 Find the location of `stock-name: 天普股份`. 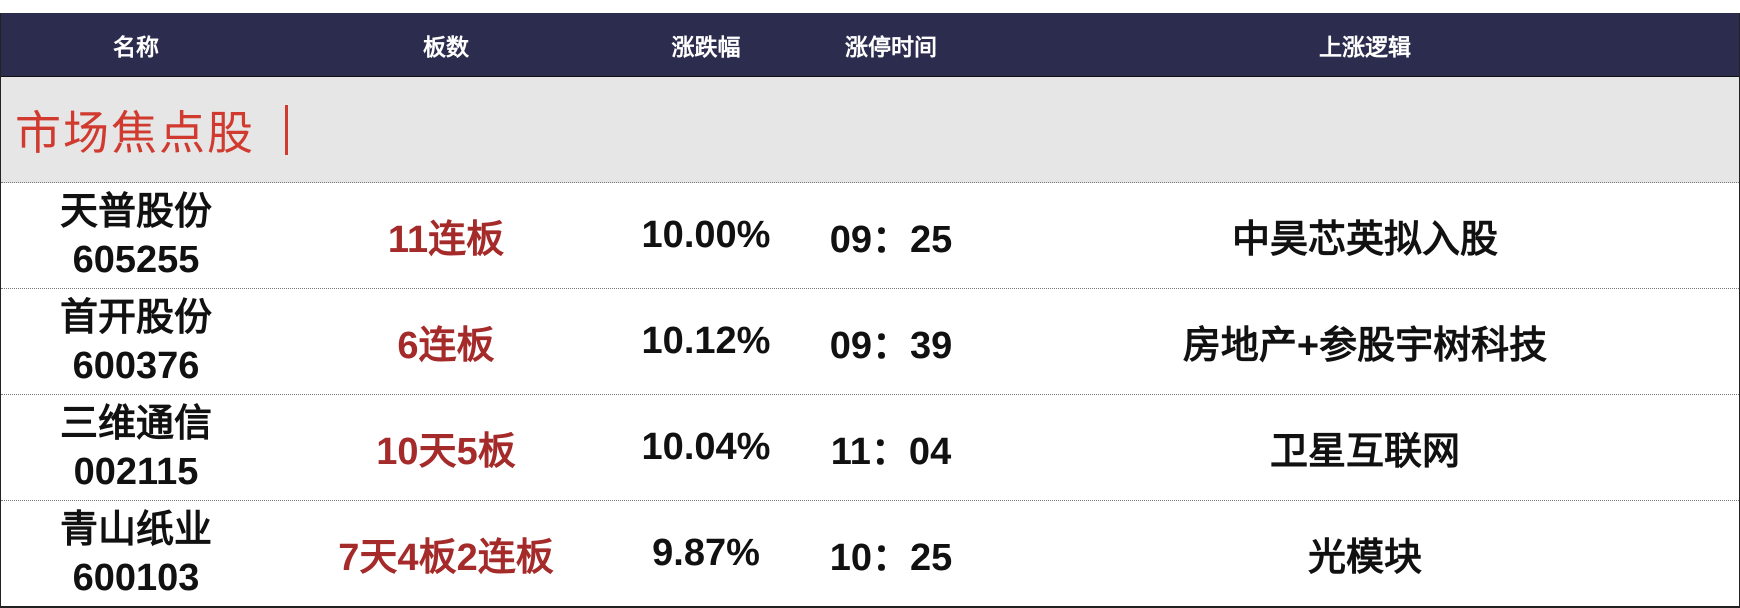

stock-name: 天普股份 is located at coordinates (135, 211).